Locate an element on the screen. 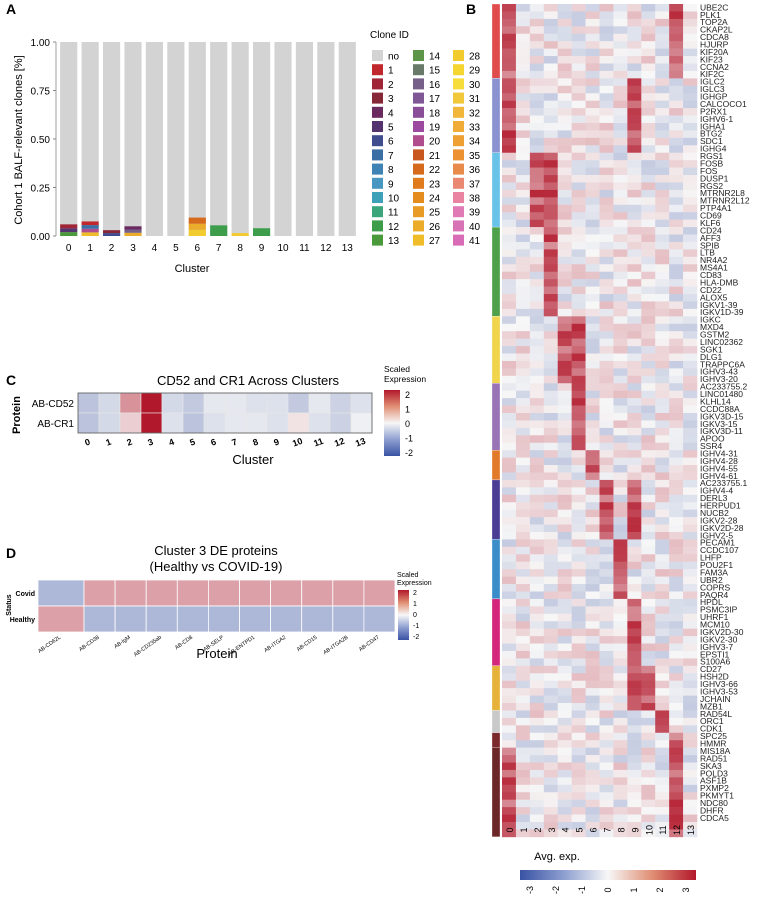 The width and height of the screenshot is (780, 900). panel-c-colorbar-tick: -1 is located at coordinates (409, 439).